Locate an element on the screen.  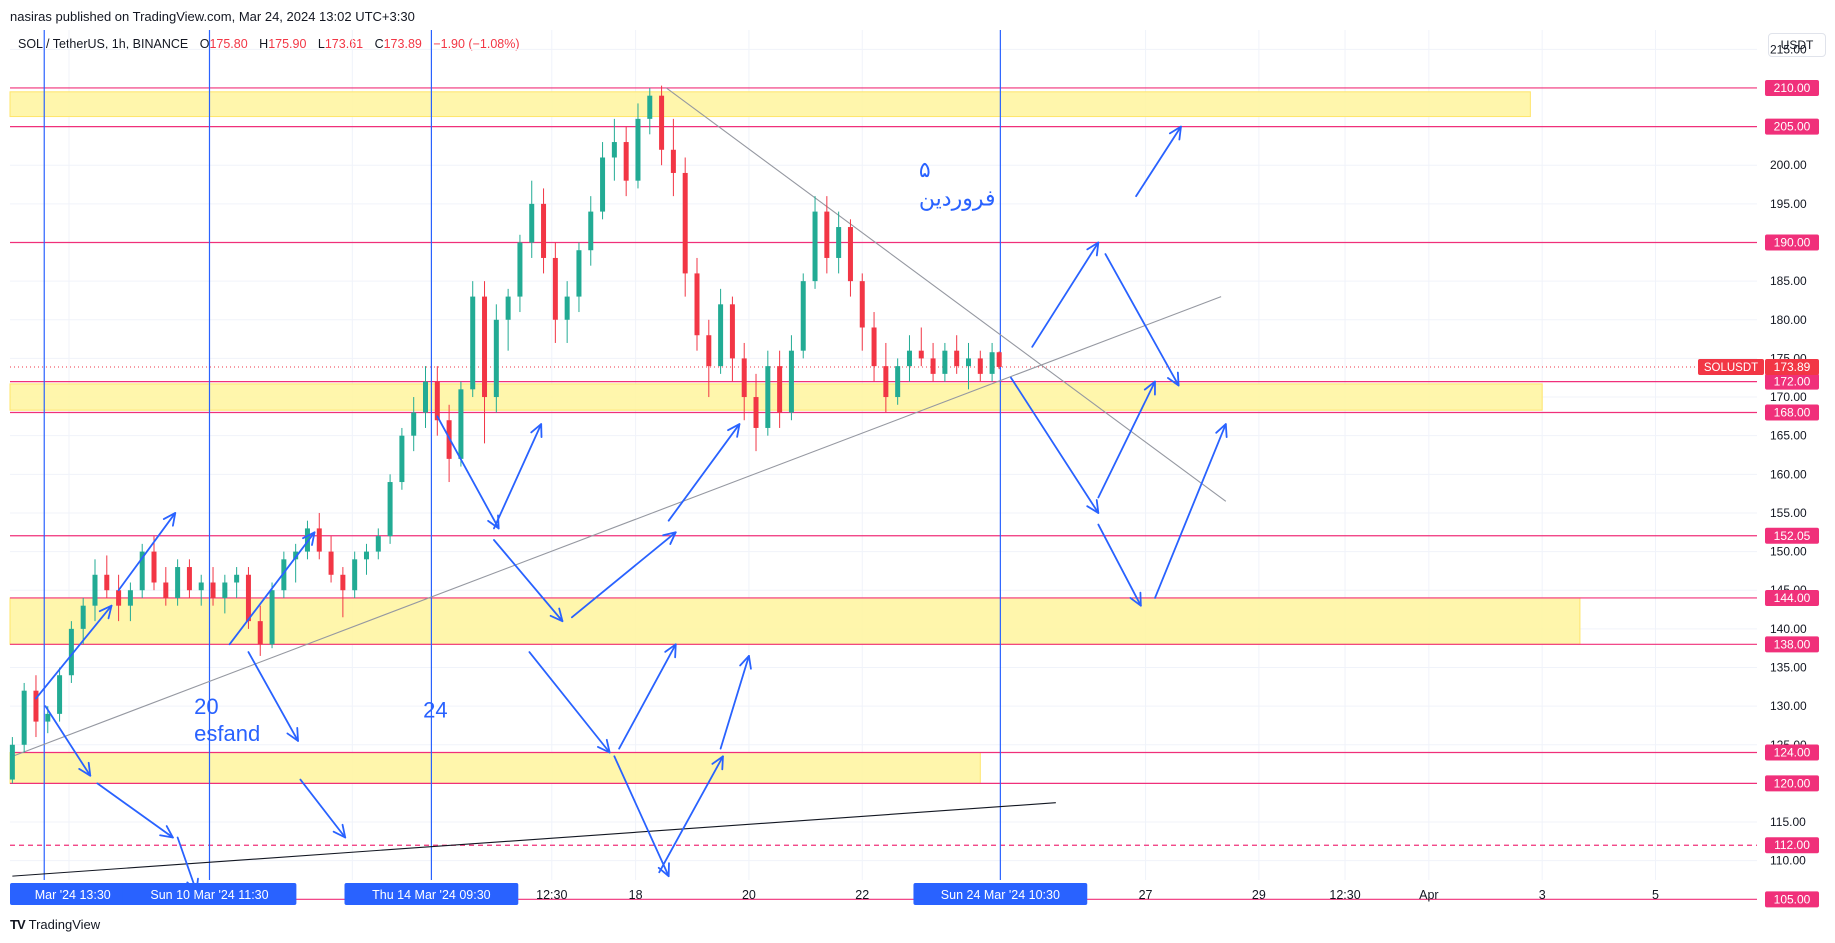
legend-symbol: SOL / TetherUS, 1h, BINANCE is located at coordinates (103, 44).